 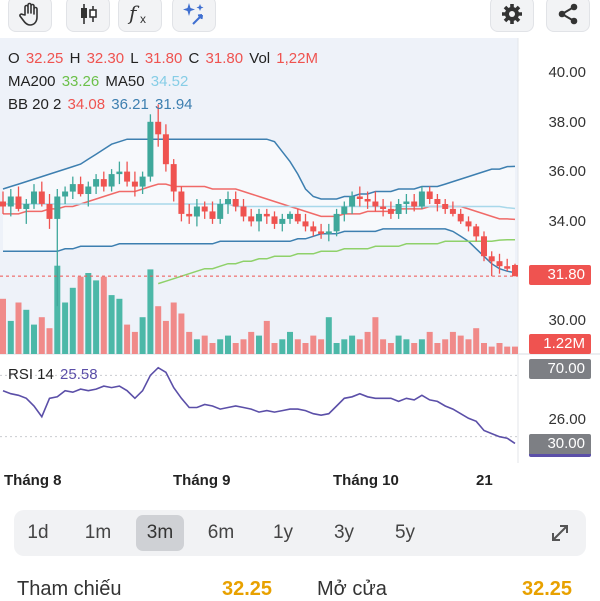 I want to click on reference-price-row: Tham chiếu, so click(x=69, y=589).